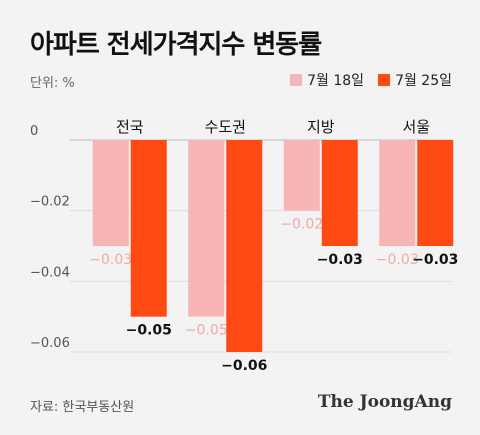 Image resolution: width=480 pixels, height=435 pixels. What do you see at coordinates (321, 127) in the screenshot?
I see `category-label: 지방` at bounding box center [321, 127].